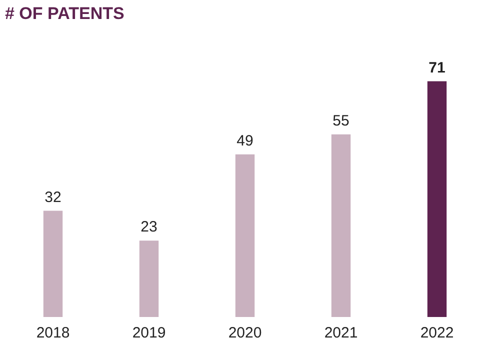 The height and width of the screenshot is (348, 500). Describe the element at coordinates (245, 141) in the screenshot. I see `data-label: 49` at that location.